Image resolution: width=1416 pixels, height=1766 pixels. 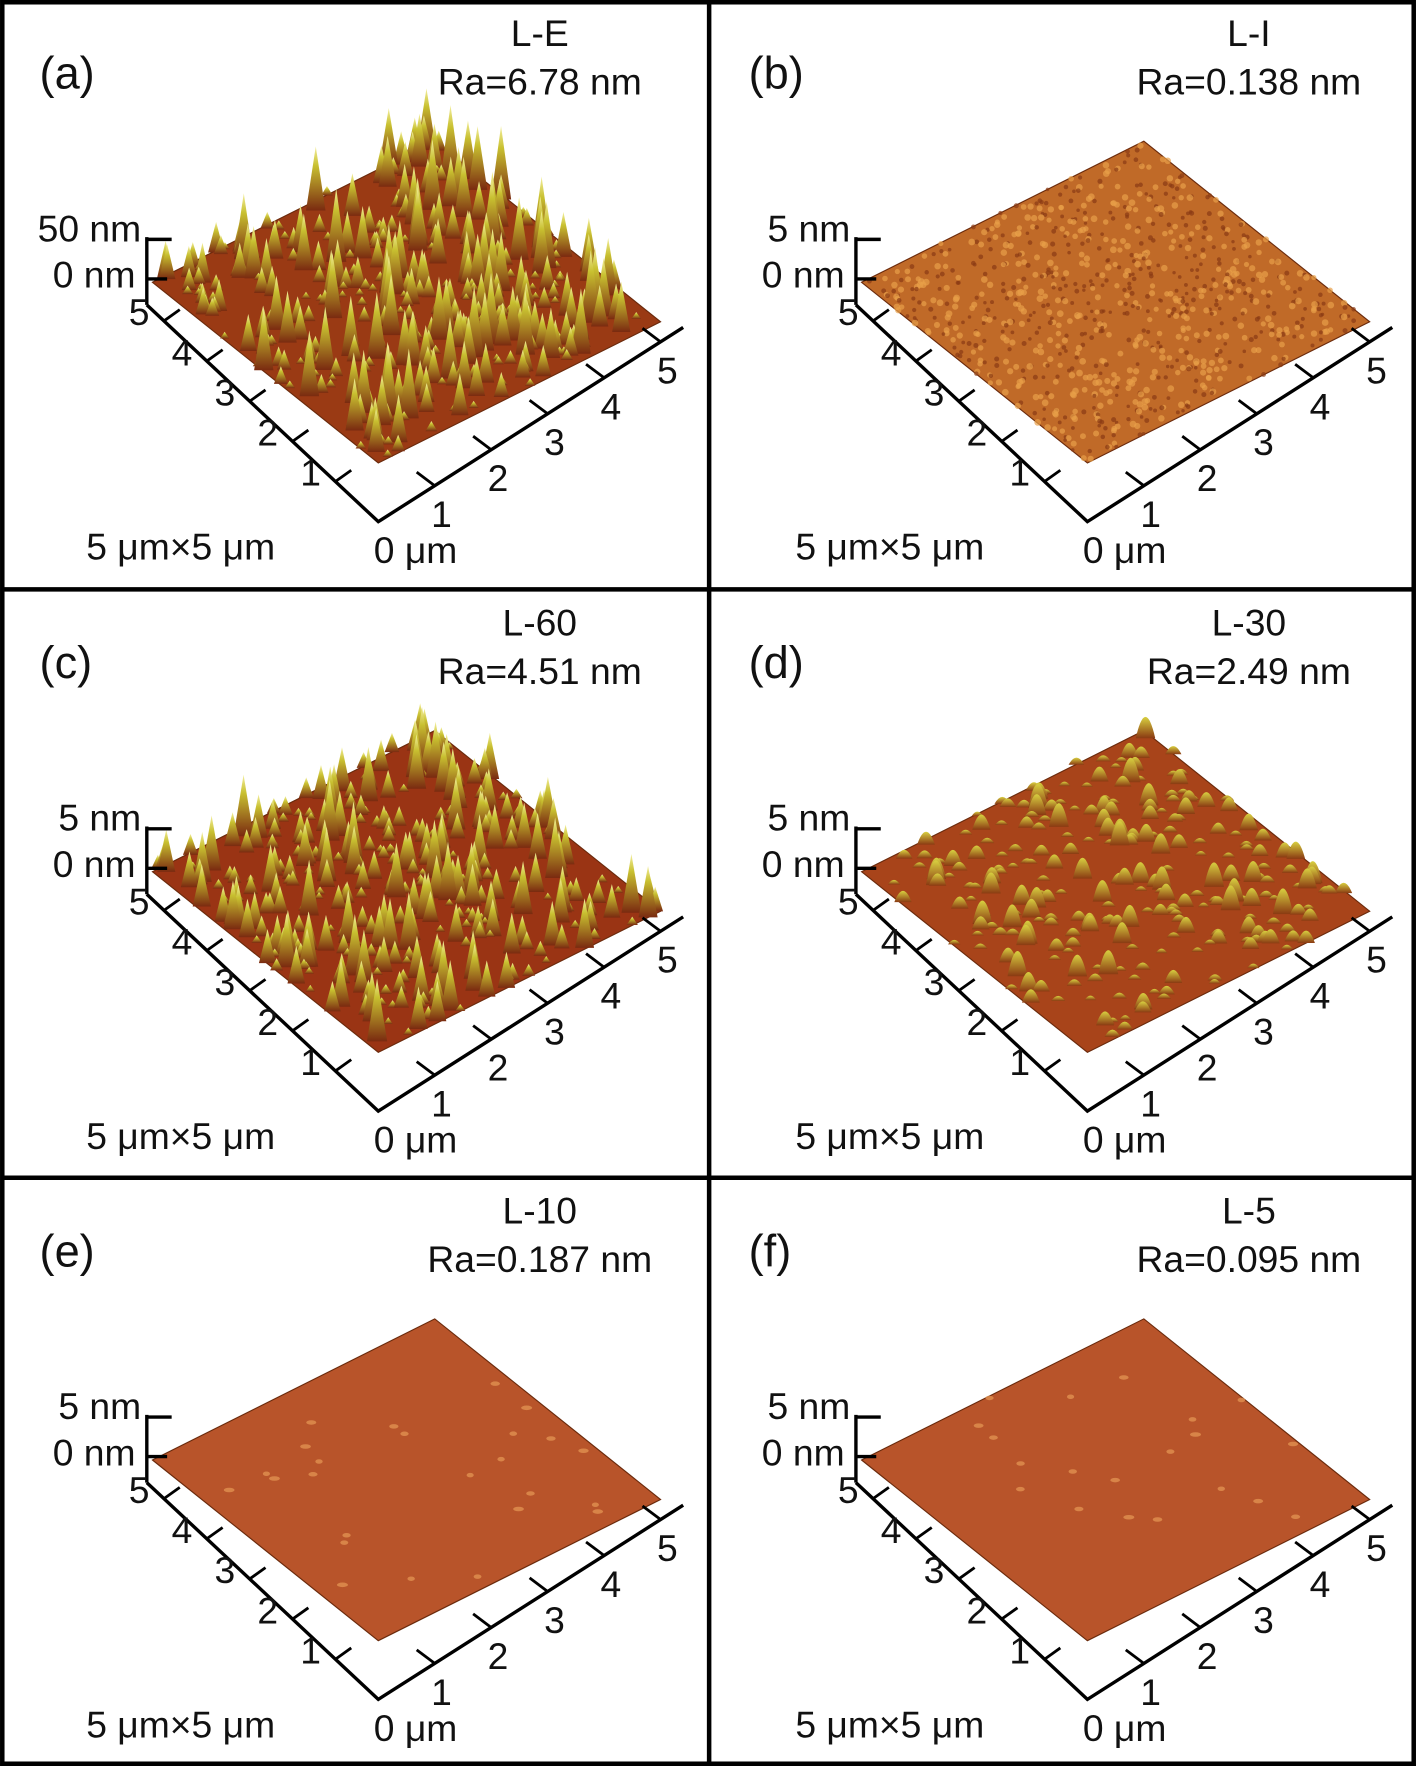 What do you see at coordinates (1248, 33) in the screenshot?
I see `sample-name: L-I` at bounding box center [1248, 33].